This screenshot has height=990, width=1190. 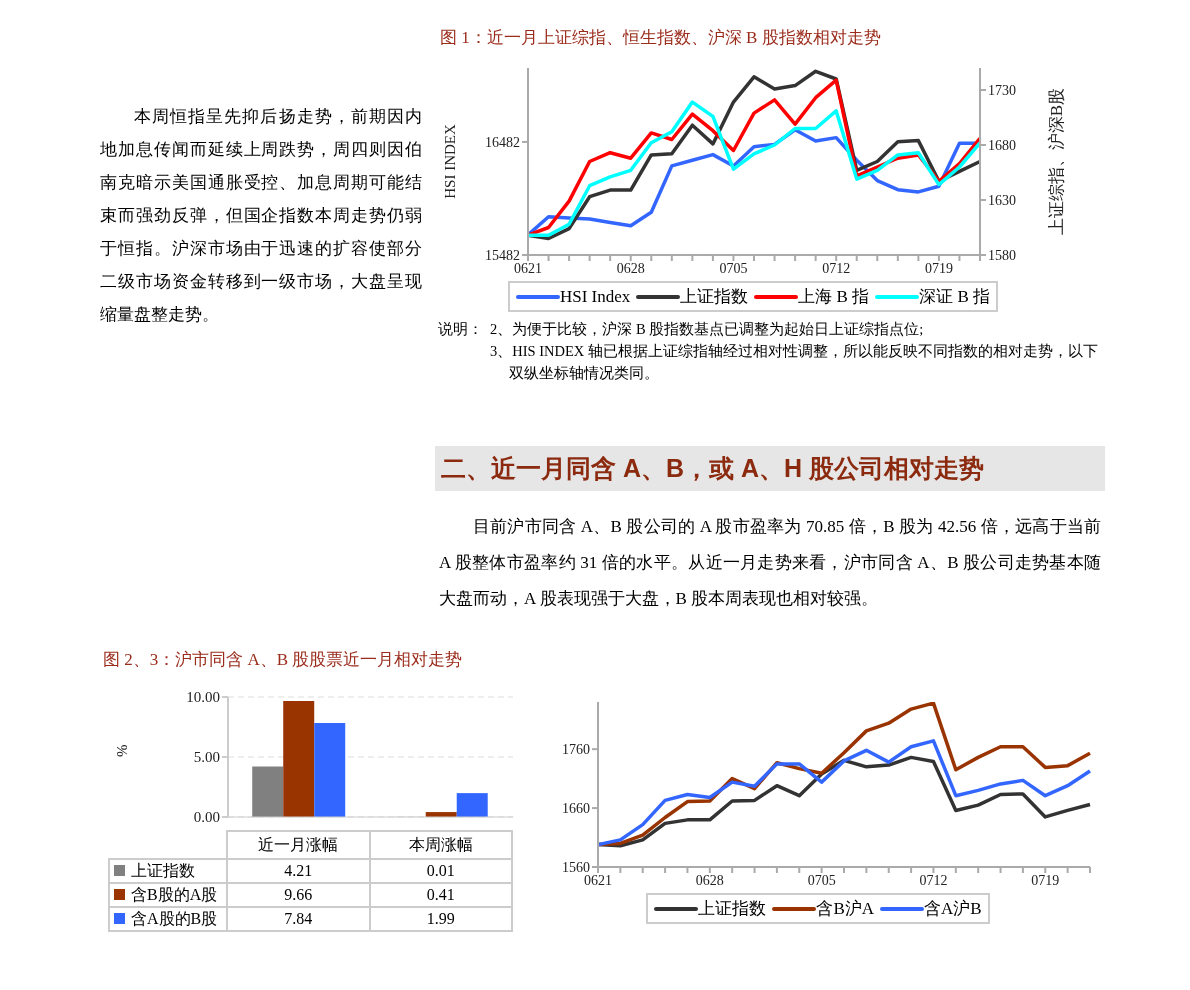 What do you see at coordinates (203, 697) in the screenshot?
I see `y-tick-label: 10.00` at bounding box center [203, 697].